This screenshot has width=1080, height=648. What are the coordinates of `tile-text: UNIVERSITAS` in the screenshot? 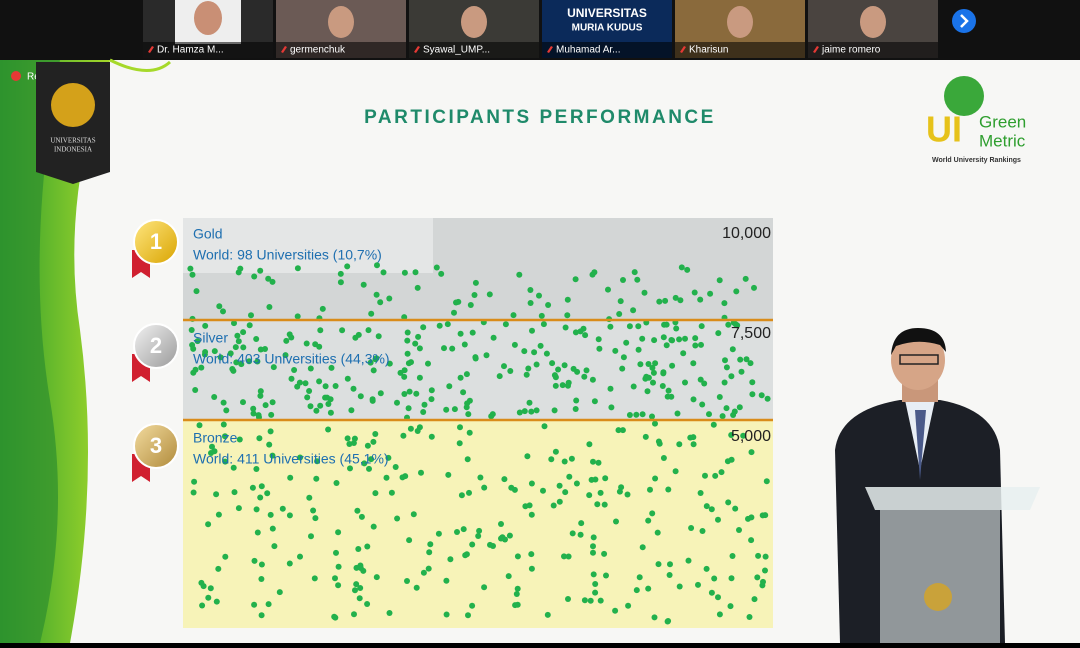 It's located at (607, 13).